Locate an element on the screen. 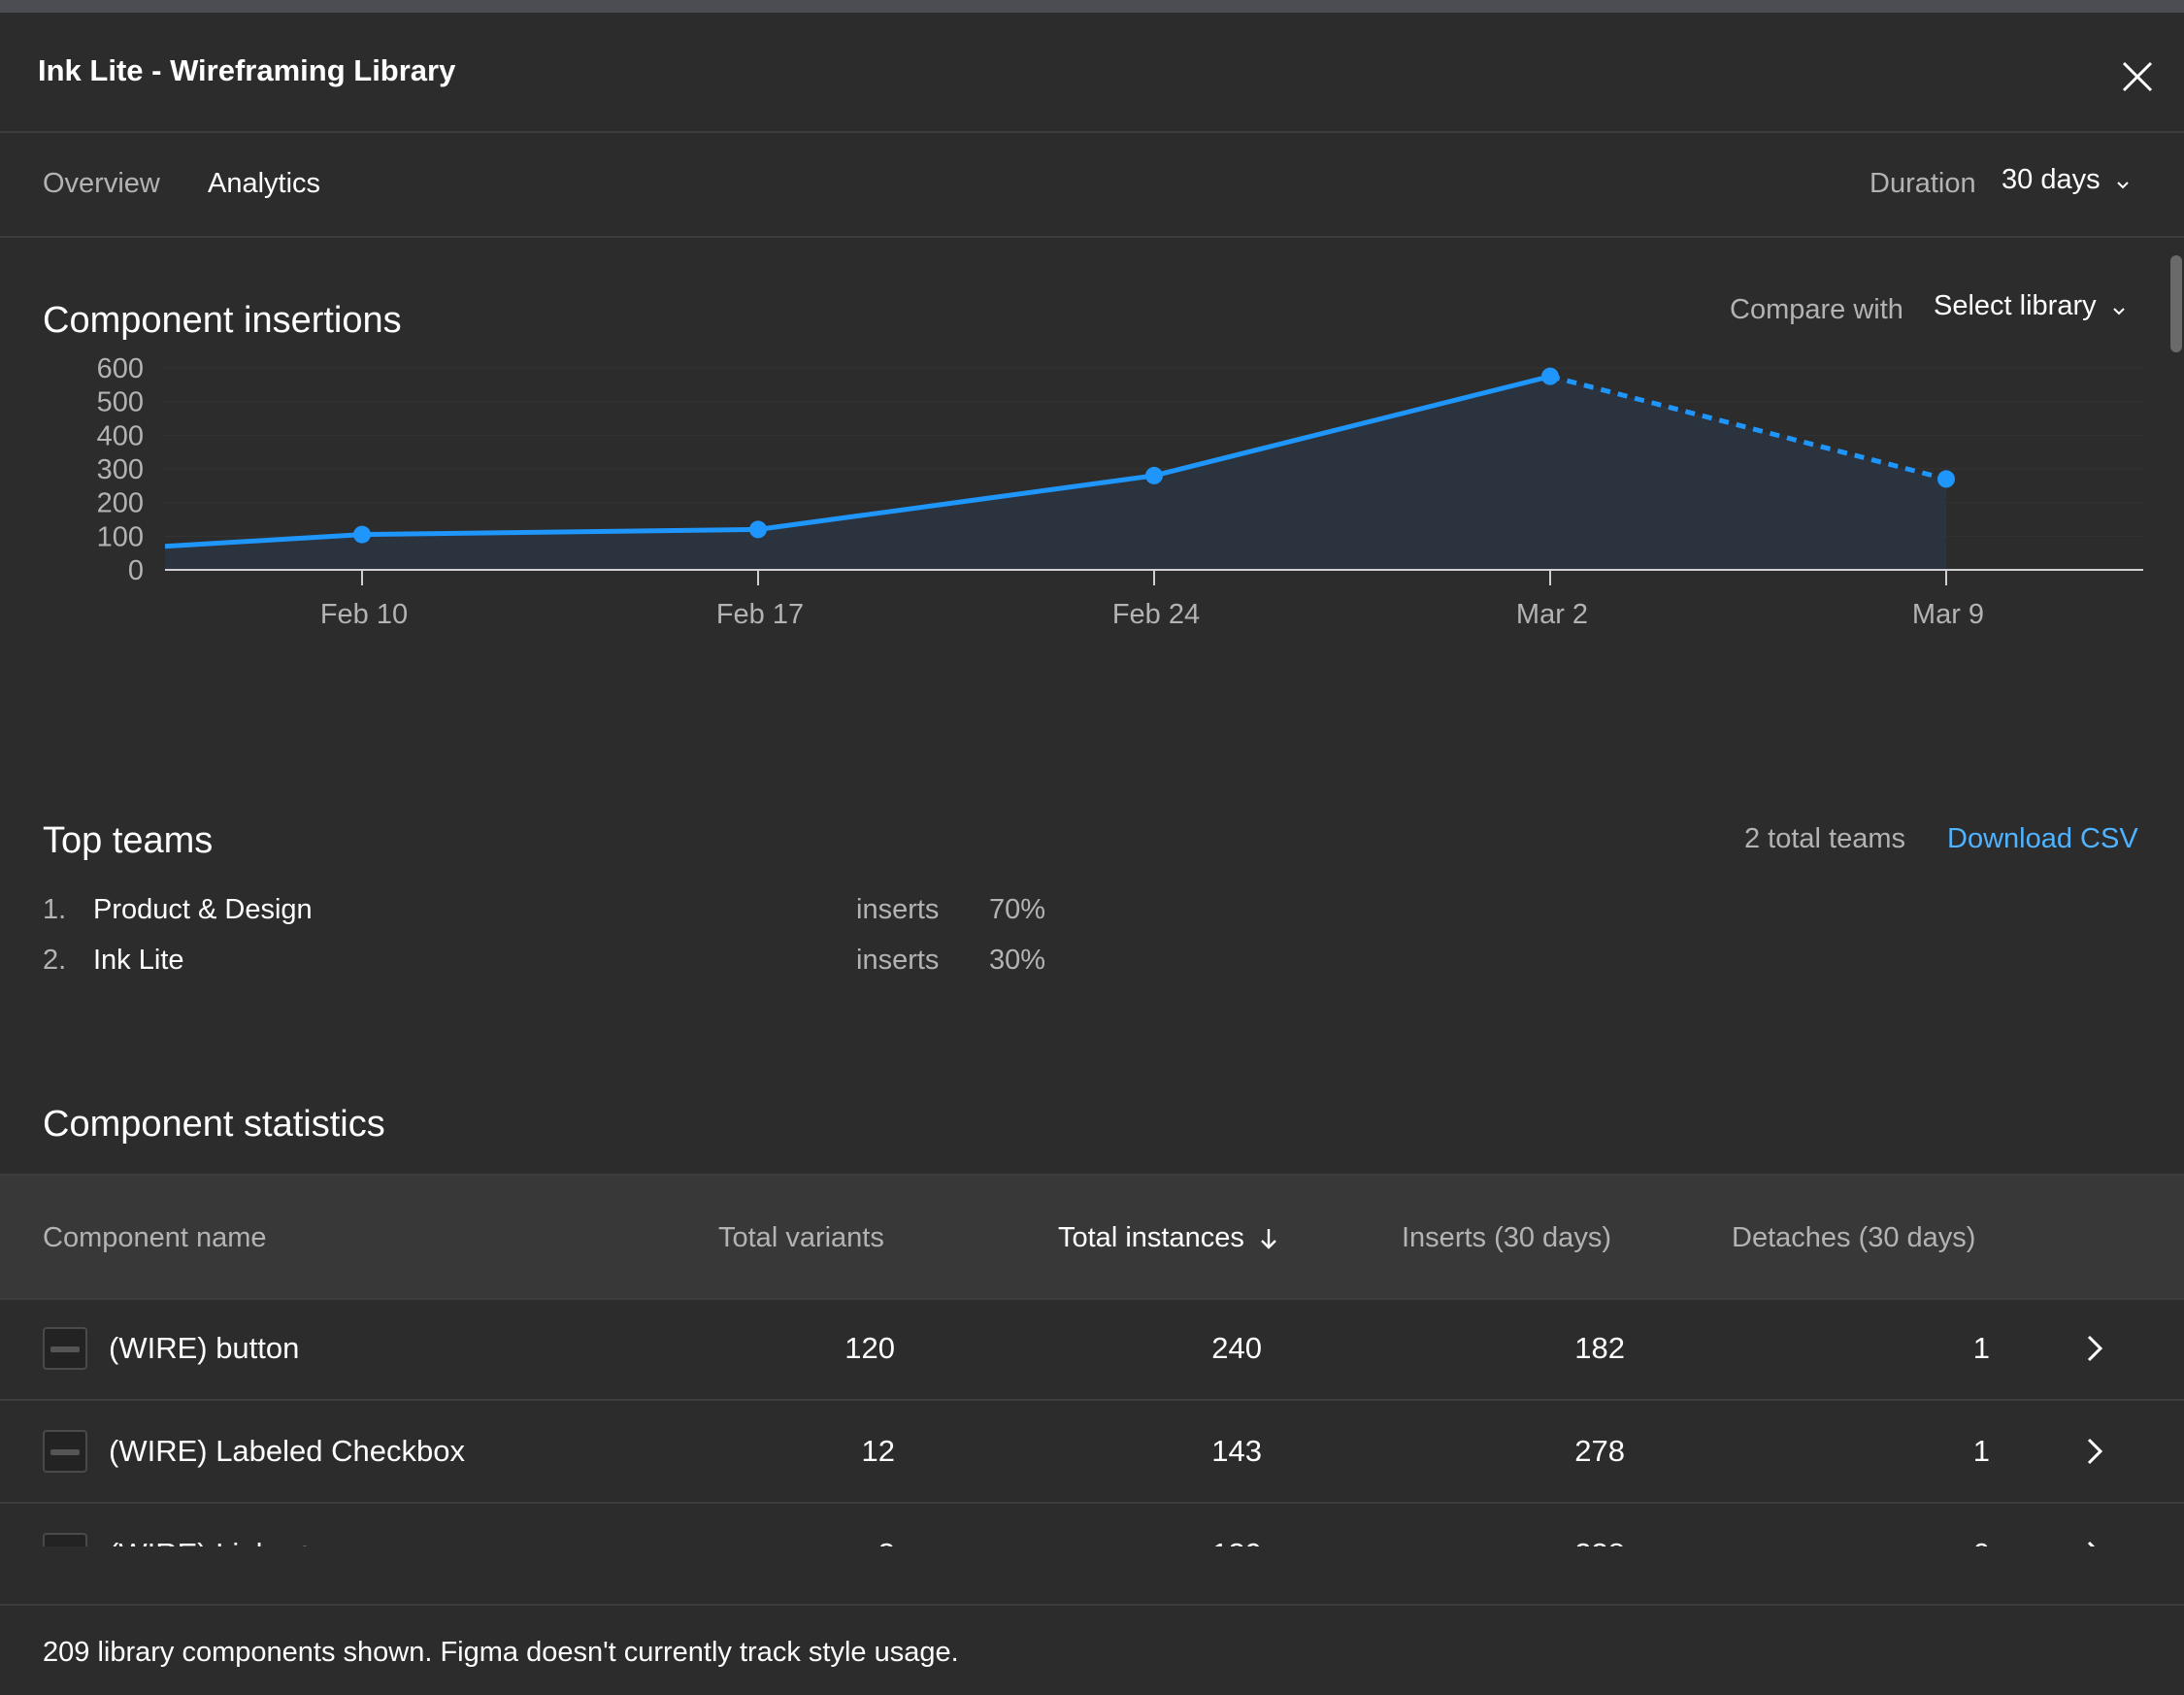  inserts-count: 238 is located at coordinates (1528, 1541).